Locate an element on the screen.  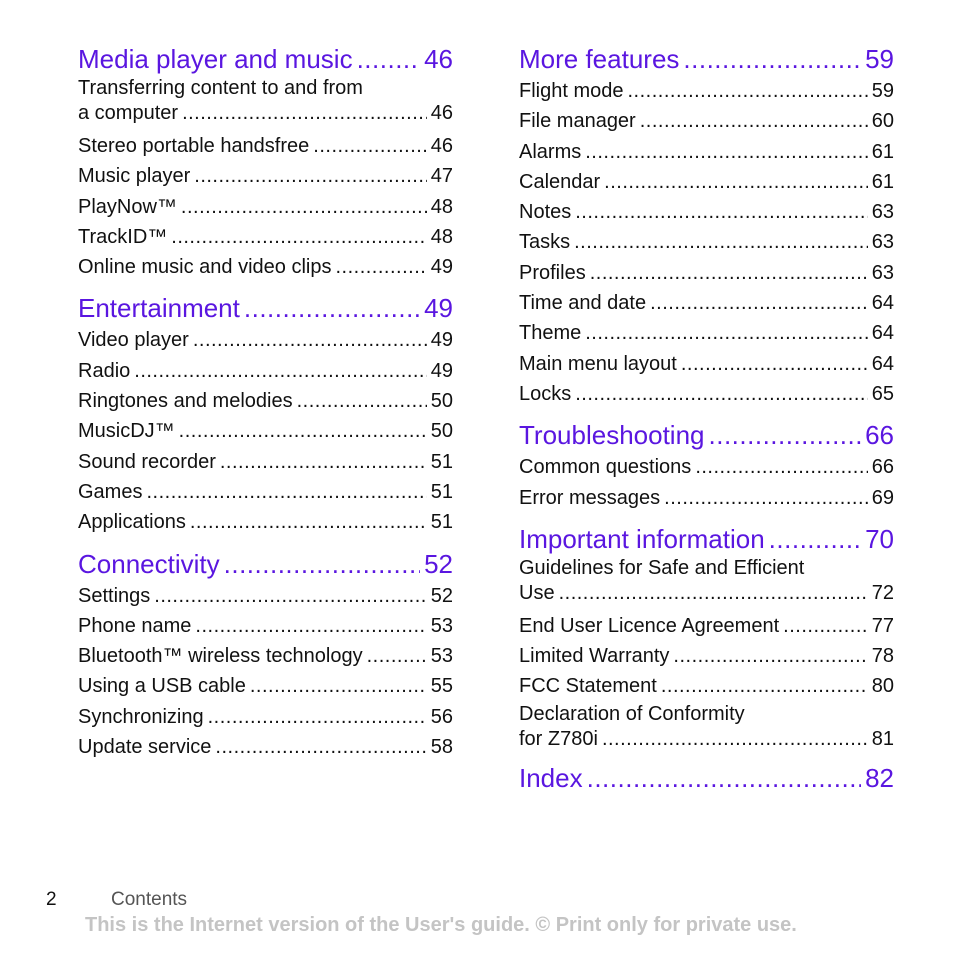
entry-title: Sound recorder is located at coordinates (147, 461).